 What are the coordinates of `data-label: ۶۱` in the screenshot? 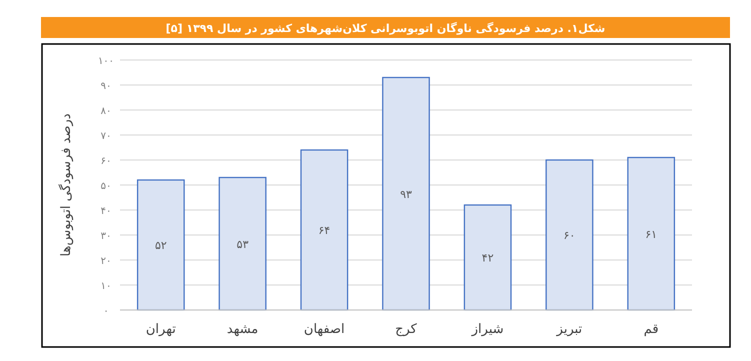 It's located at (651, 234).